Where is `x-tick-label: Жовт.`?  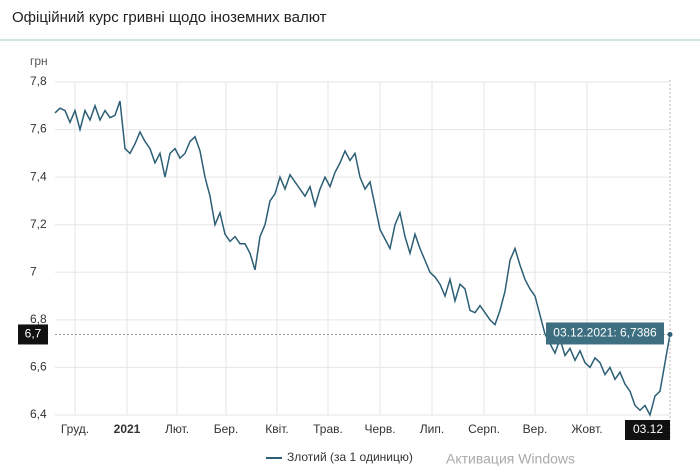
x-tick-label: Жовт. is located at coordinates (586, 429).